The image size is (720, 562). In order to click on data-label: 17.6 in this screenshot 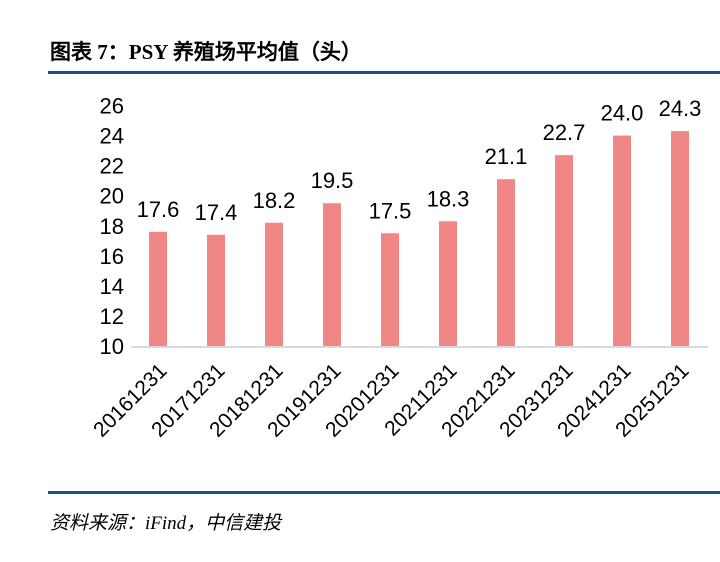, I will do `click(158, 209)`.